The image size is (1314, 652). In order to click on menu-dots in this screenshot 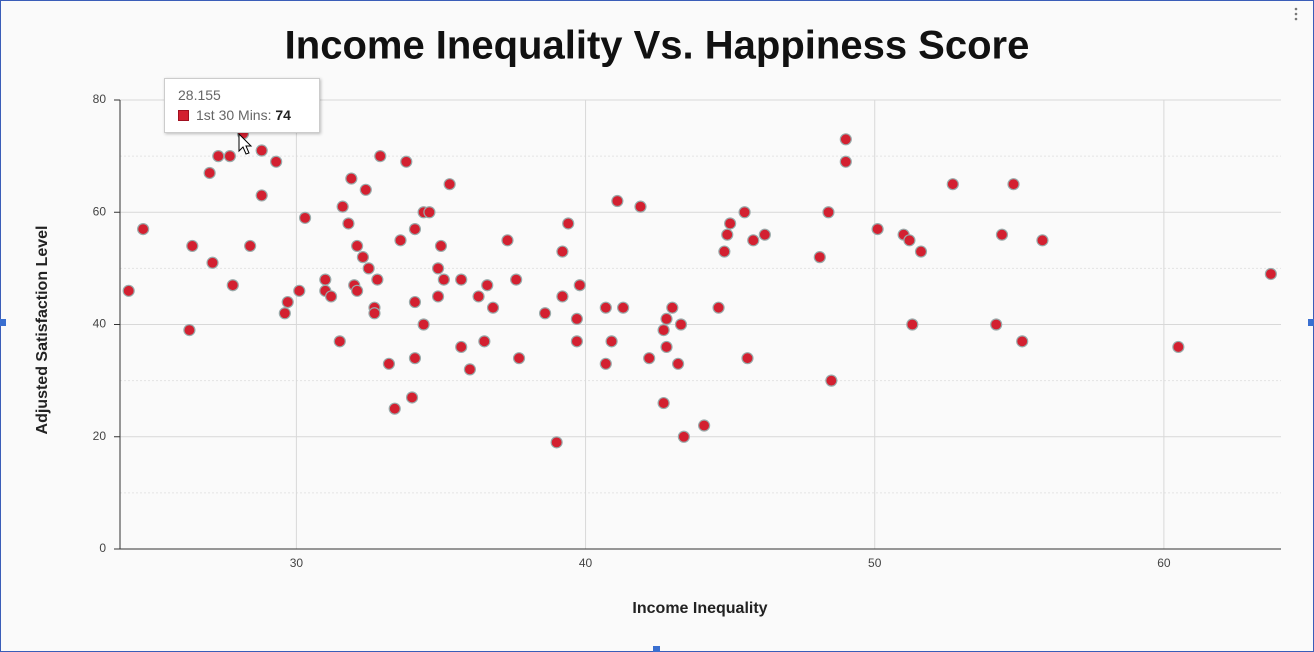, I will do `click(1296, 14)`.